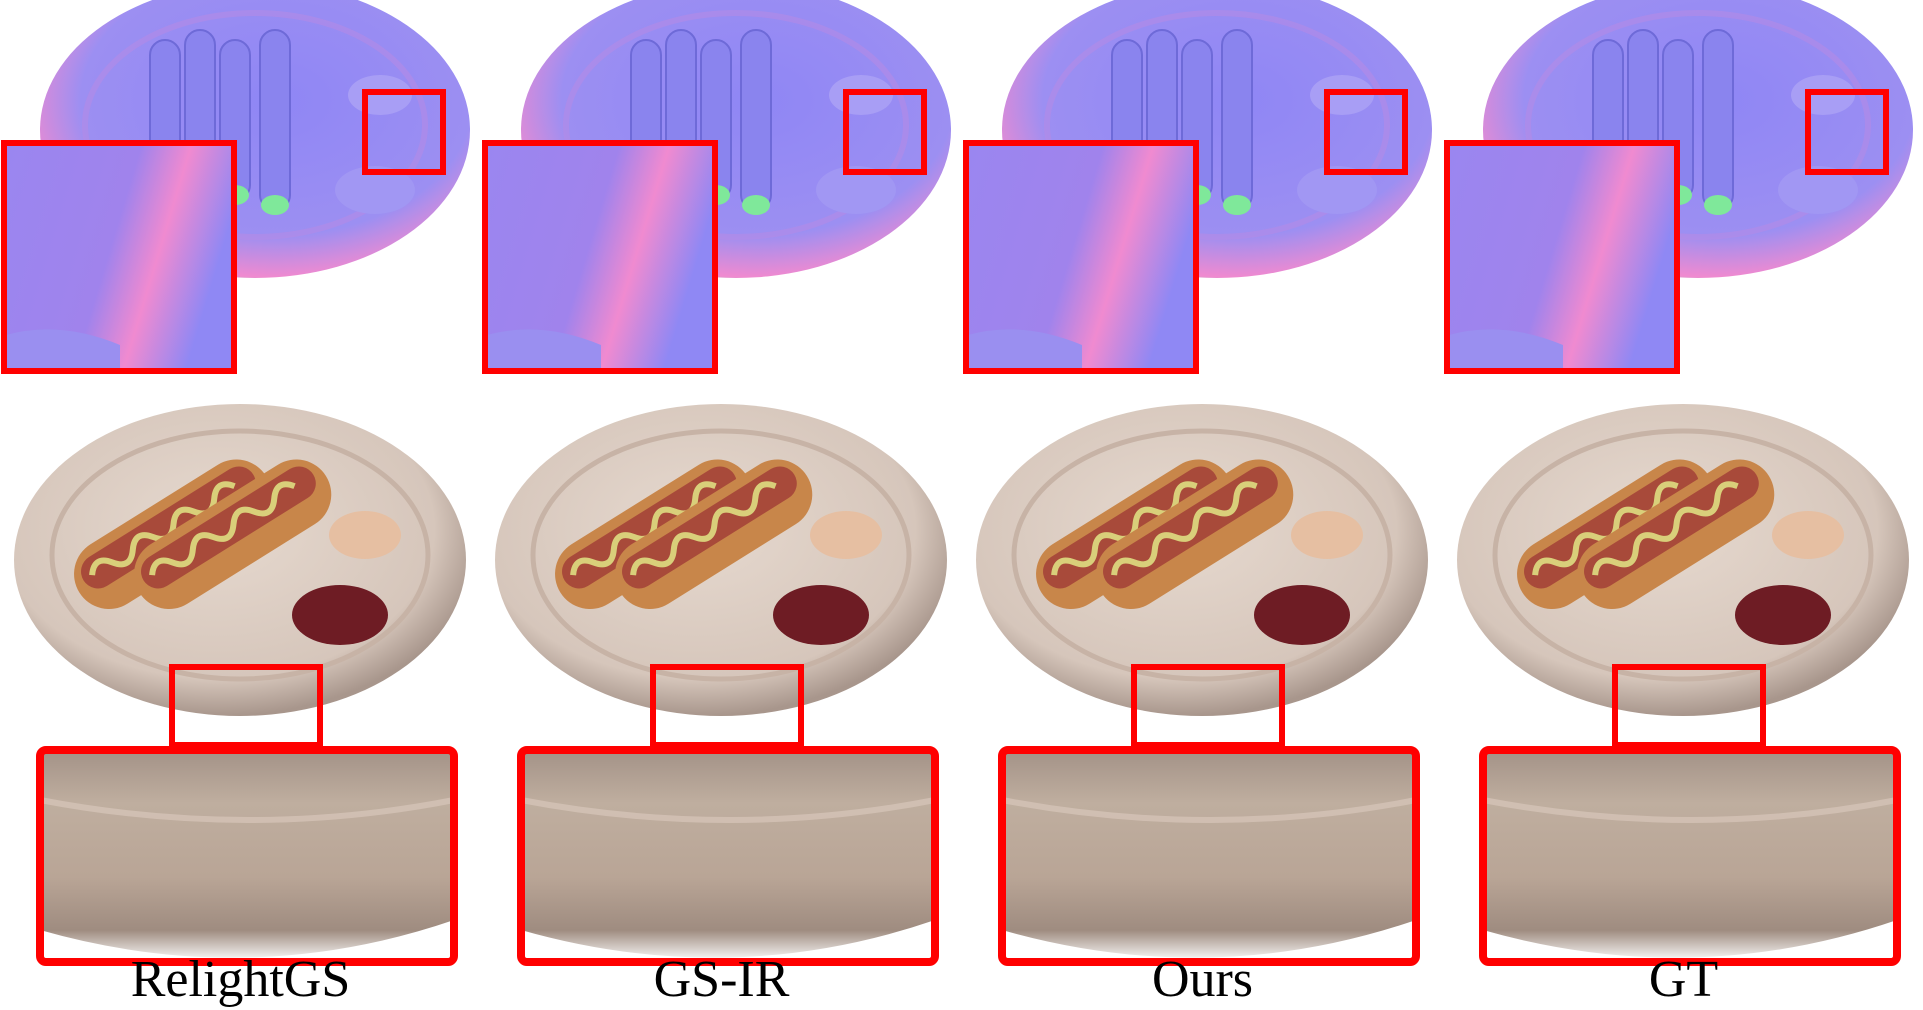 The width and height of the screenshot is (1923, 1010). What do you see at coordinates (1202, 979) in the screenshot?
I see `column-label: Ours` at bounding box center [1202, 979].